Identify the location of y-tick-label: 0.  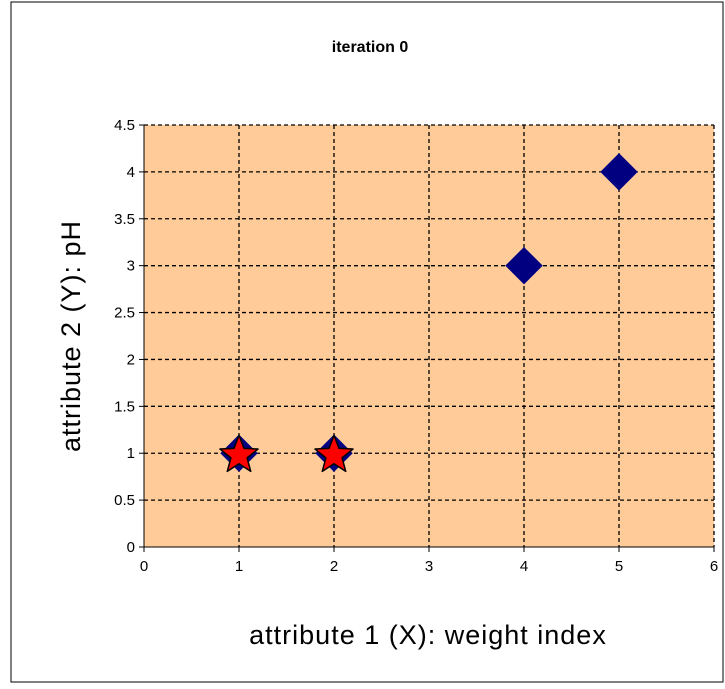
(131, 547).